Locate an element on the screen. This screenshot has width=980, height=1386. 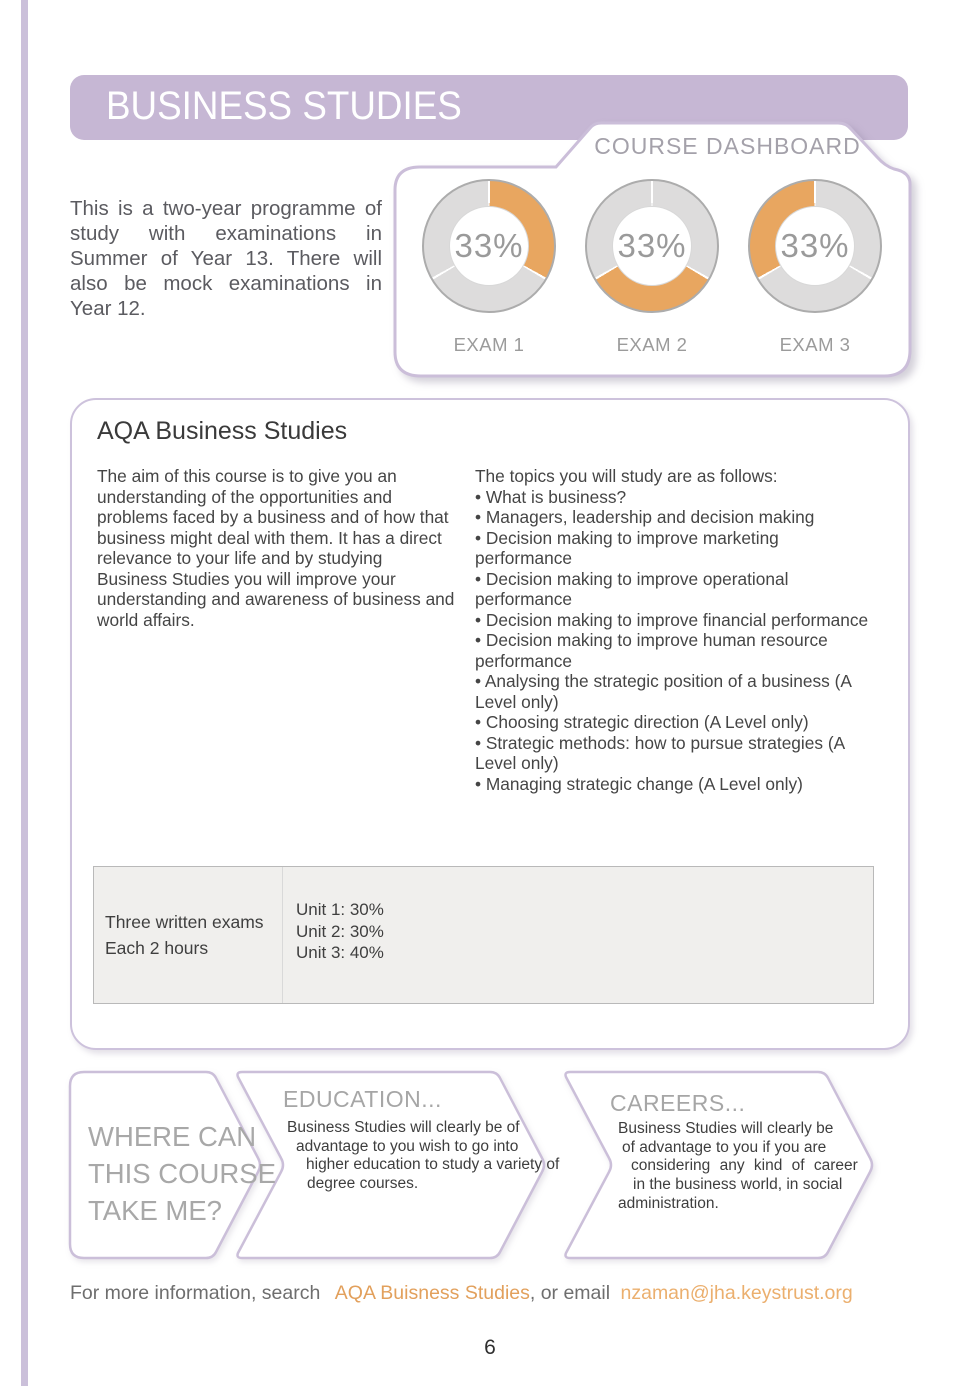
exam-1-donut-chart: 33% is located at coordinates (489, 246).